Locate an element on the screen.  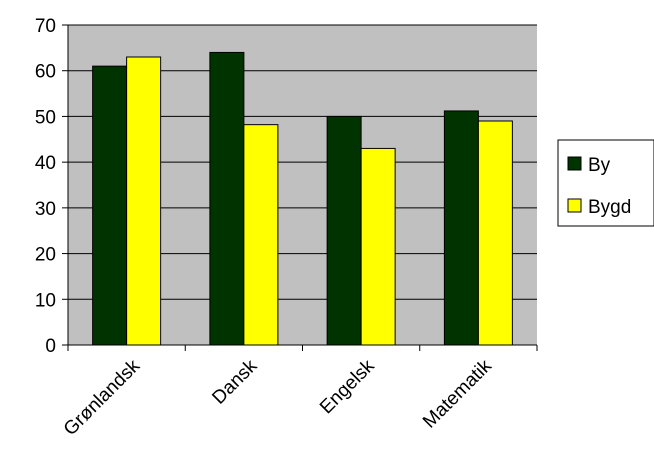
legend-swatch-bygd is located at coordinates (574, 205).